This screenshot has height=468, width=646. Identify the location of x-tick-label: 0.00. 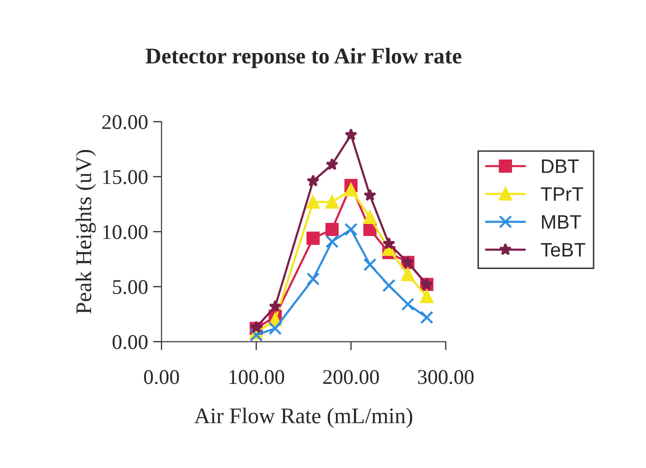
(161, 377).